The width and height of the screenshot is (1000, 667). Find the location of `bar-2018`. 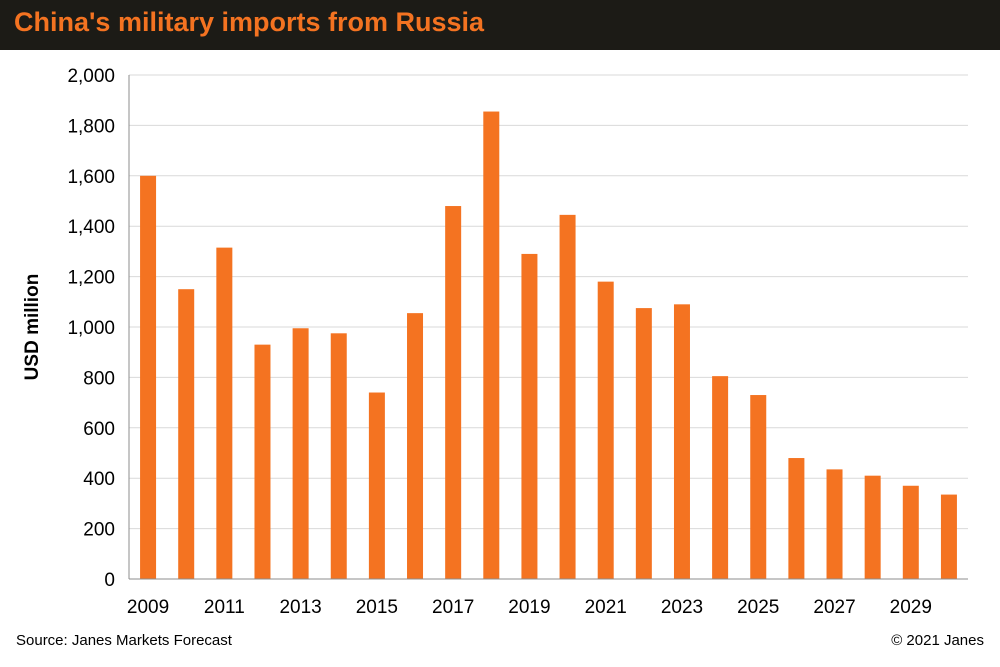

bar-2018 is located at coordinates (491, 345).